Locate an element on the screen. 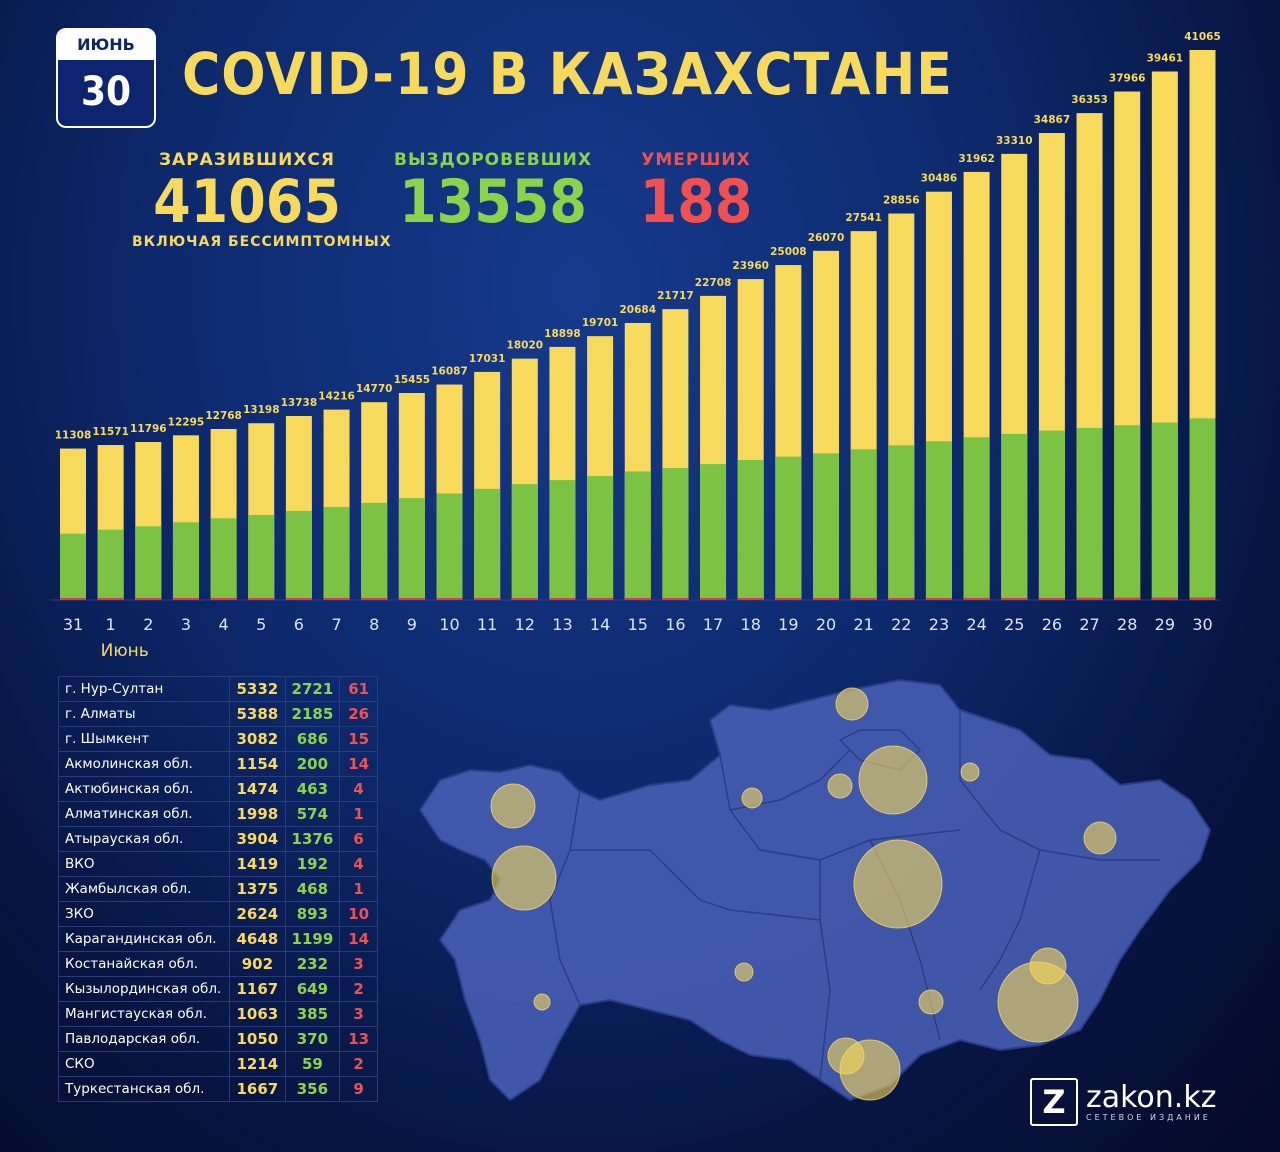 Image resolution: width=1280 pixels, height=1152 pixels. region-recovered-cell: 192 is located at coordinates (312, 864).